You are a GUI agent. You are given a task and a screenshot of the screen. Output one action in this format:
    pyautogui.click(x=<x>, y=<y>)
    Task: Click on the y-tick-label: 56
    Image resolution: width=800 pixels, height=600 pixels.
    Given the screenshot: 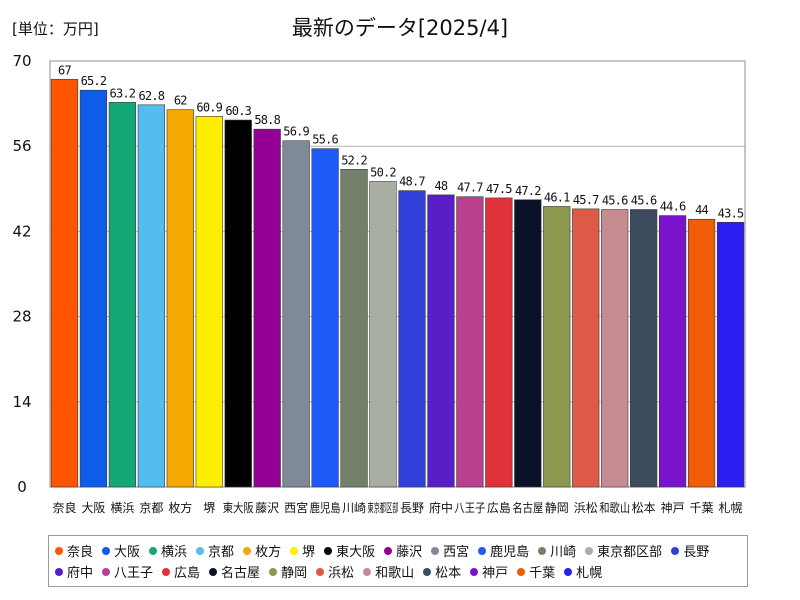 What is the action you would take?
    pyautogui.click(x=21, y=146)
    